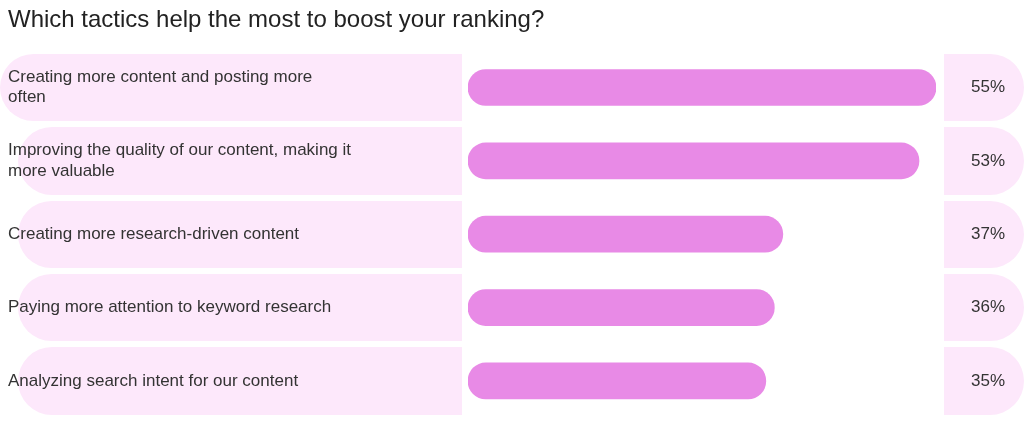  What do you see at coordinates (987, 380) in the screenshot?
I see `data-label: 35%` at bounding box center [987, 380].